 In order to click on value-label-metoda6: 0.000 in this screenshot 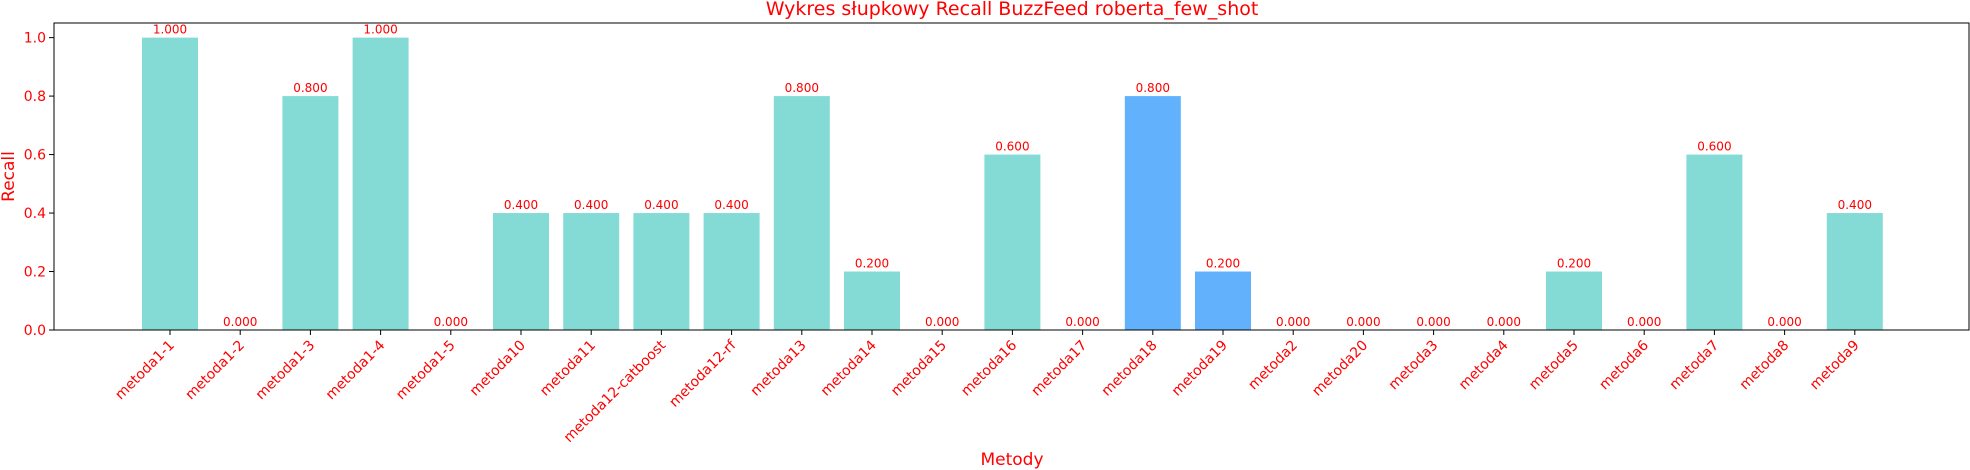, I will do `click(1644, 322)`.